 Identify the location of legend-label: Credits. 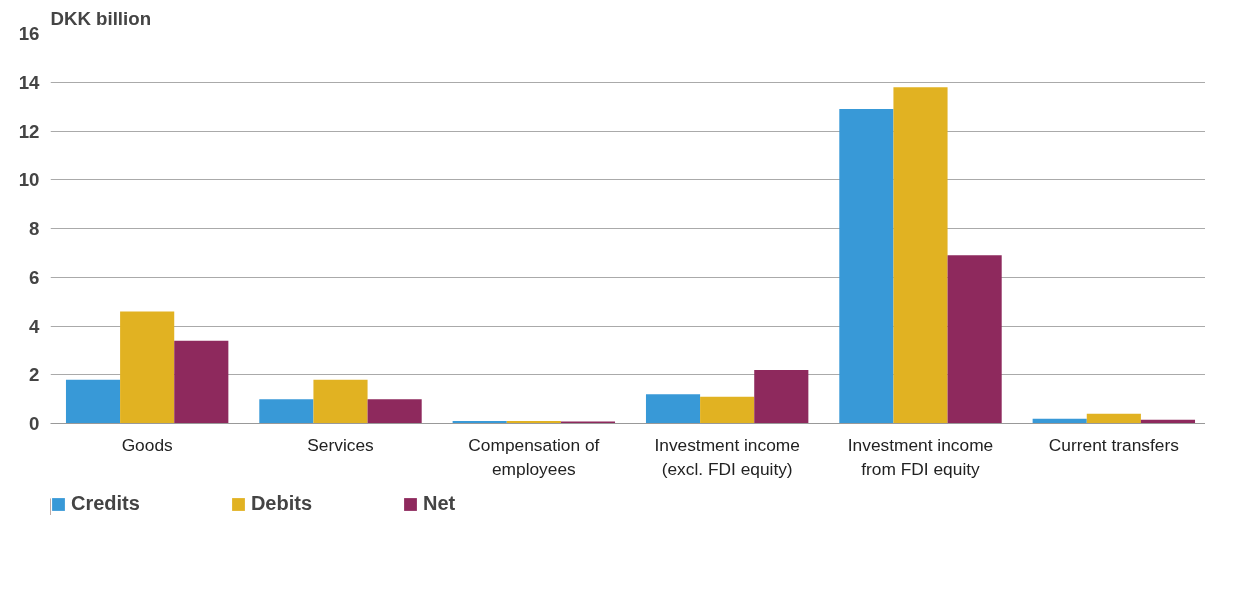
(105, 503).